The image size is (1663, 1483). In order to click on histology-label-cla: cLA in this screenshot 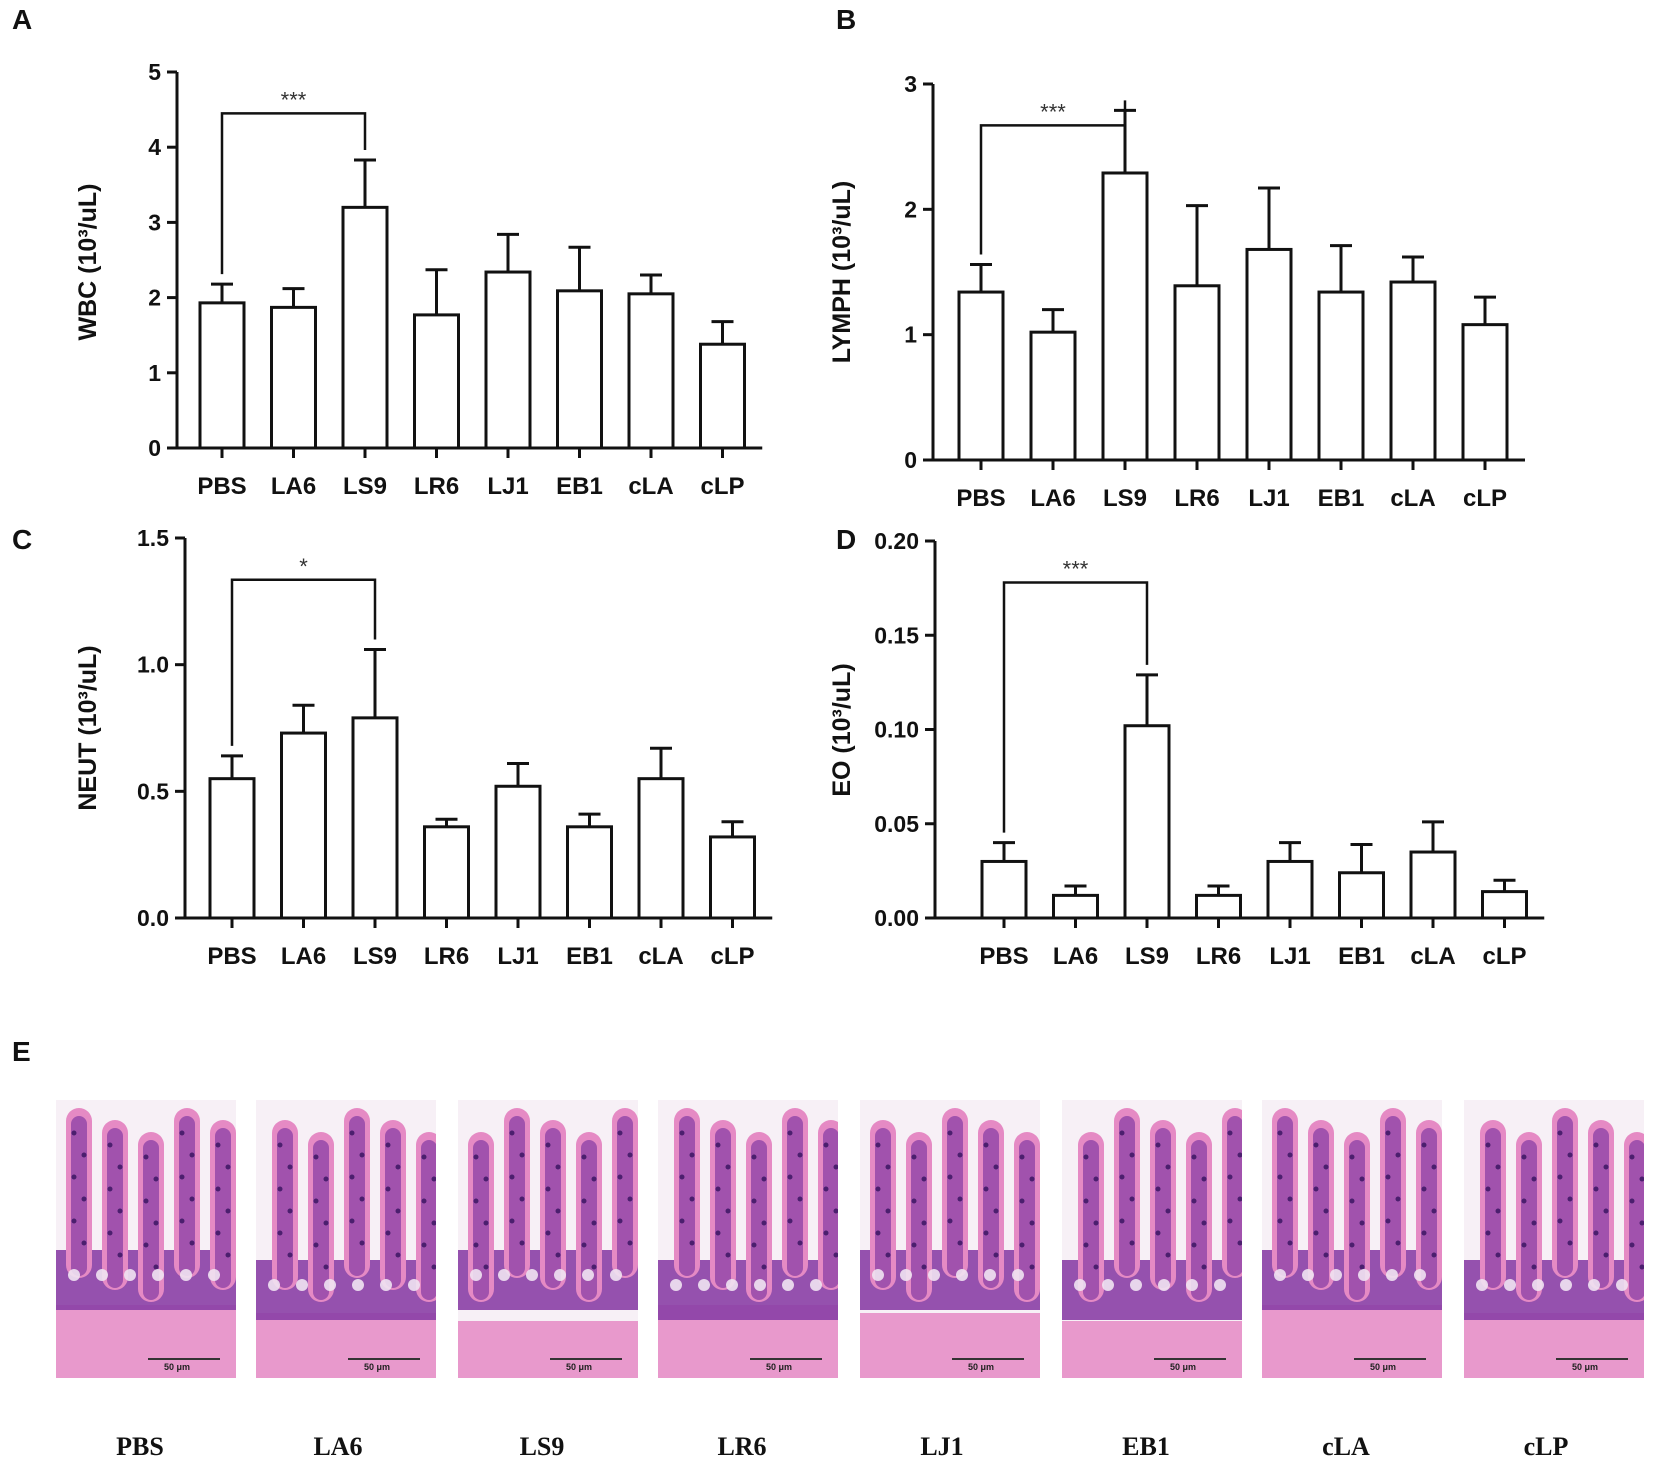, I will do `click(1346, 1446)`.